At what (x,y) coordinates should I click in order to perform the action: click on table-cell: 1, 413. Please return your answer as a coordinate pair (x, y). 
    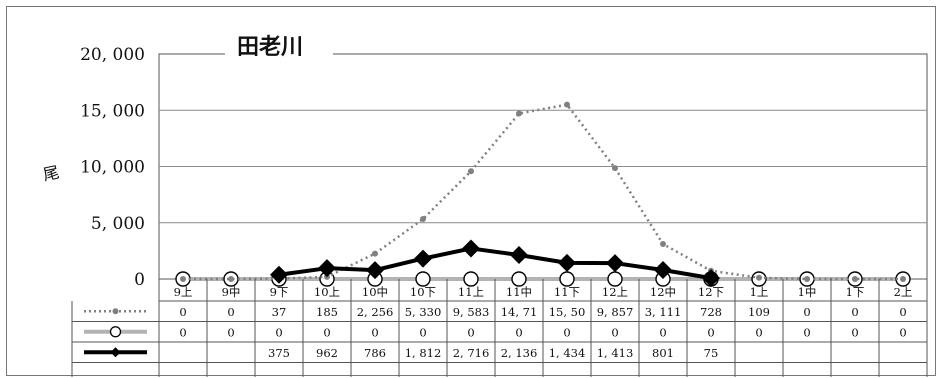
    Looking at the image, I should click on (615, 353).